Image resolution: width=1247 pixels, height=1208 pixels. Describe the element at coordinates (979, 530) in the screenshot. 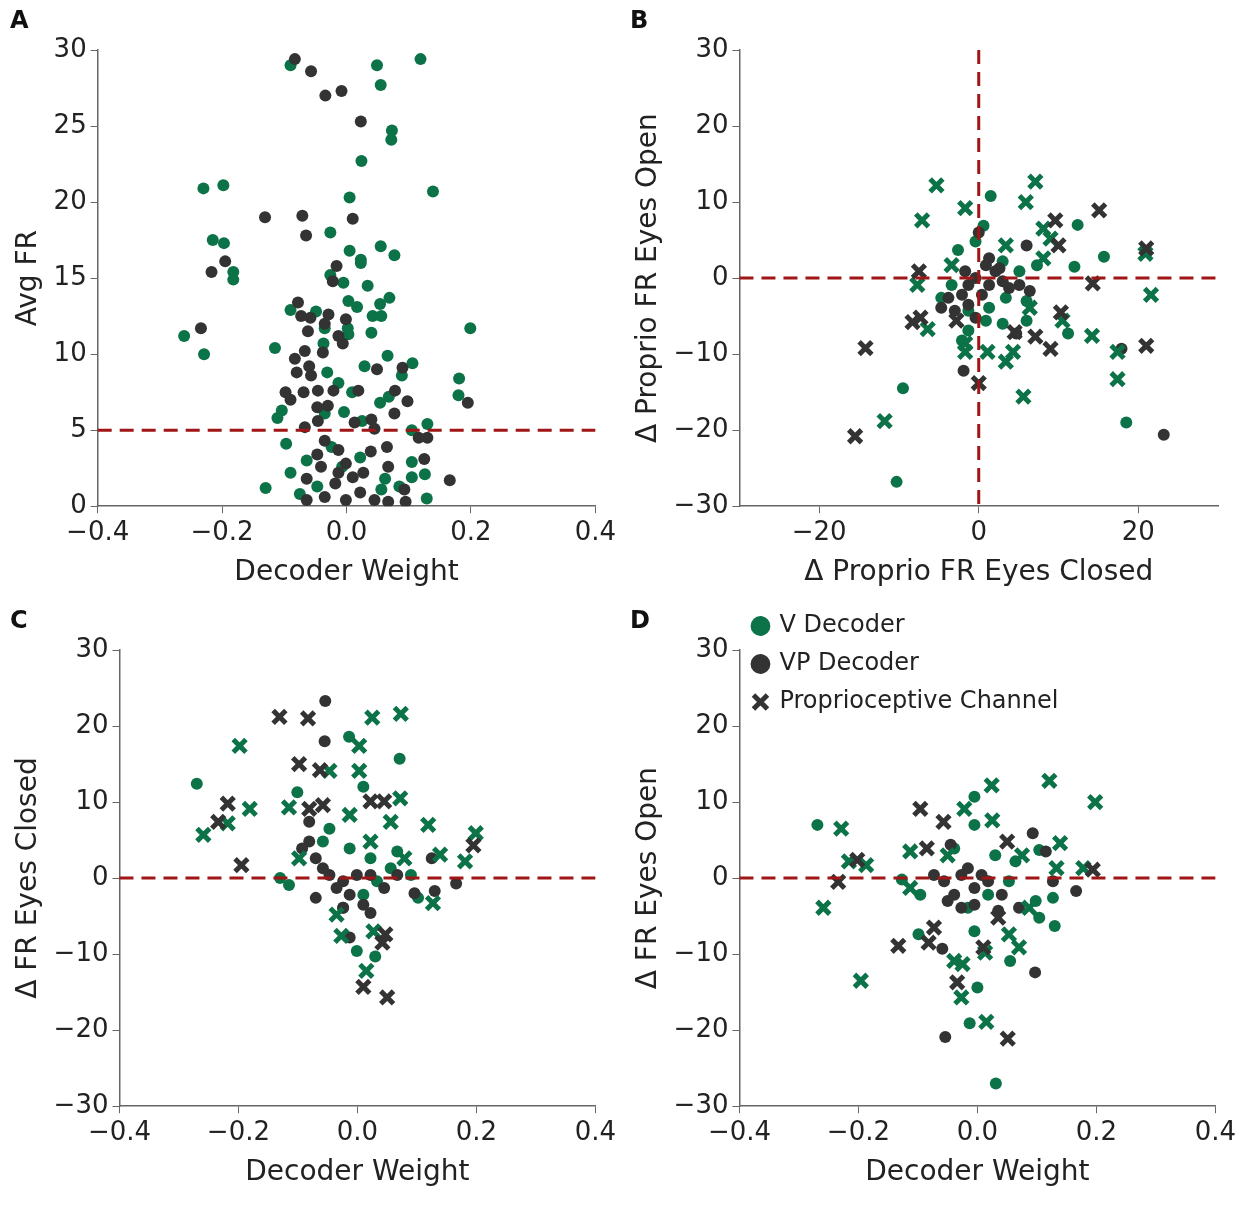

I see `x-tick-label: 0` at that location.